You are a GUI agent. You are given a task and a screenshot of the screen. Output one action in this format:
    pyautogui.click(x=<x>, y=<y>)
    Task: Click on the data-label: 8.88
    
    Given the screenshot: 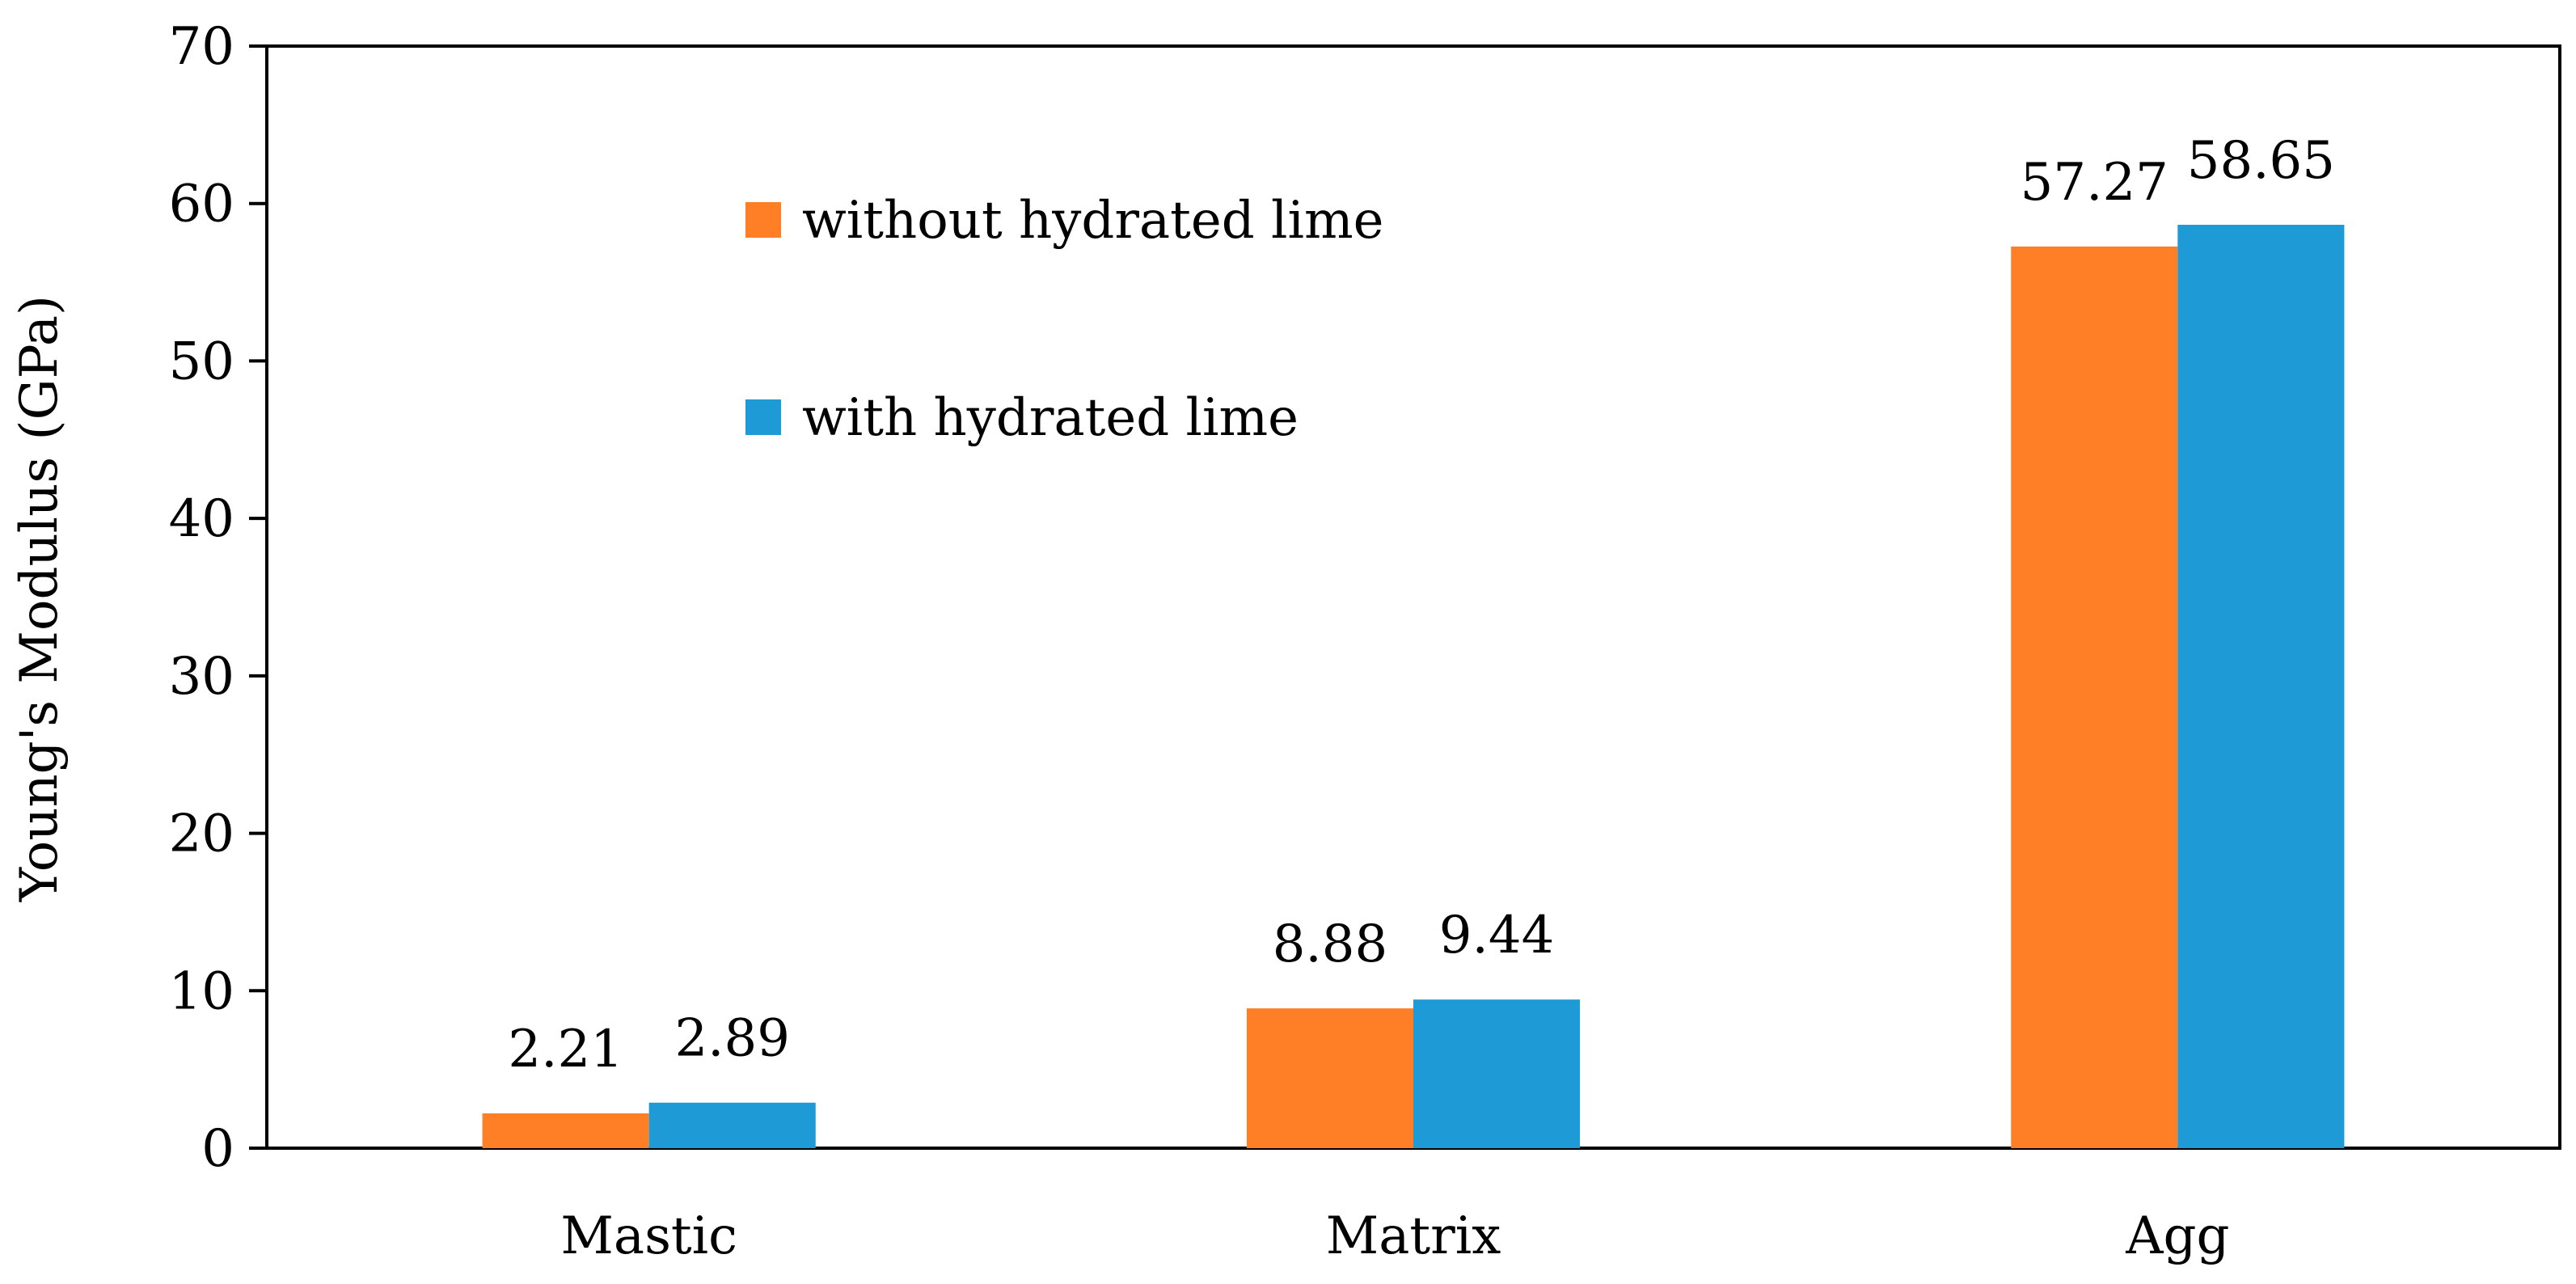 What is the action you would take?
    pyautogui.click(x=1330, y=944)
    